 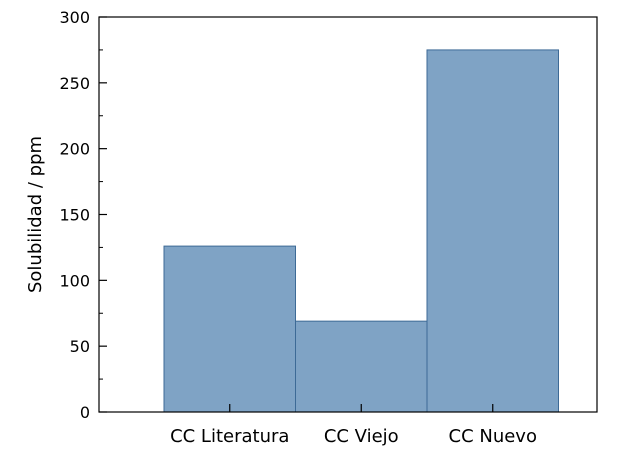 What do you see at coordinates (493, 436) in the screenshot?
I see `x-tick-label: CC Nuevo` at bounding box center [493, 436].